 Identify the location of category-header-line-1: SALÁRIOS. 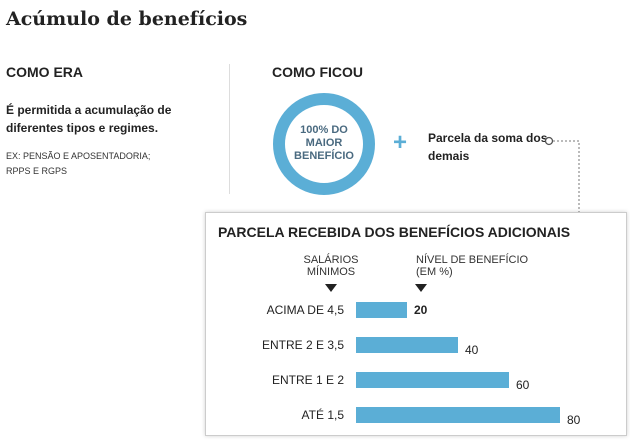
(330, 259).